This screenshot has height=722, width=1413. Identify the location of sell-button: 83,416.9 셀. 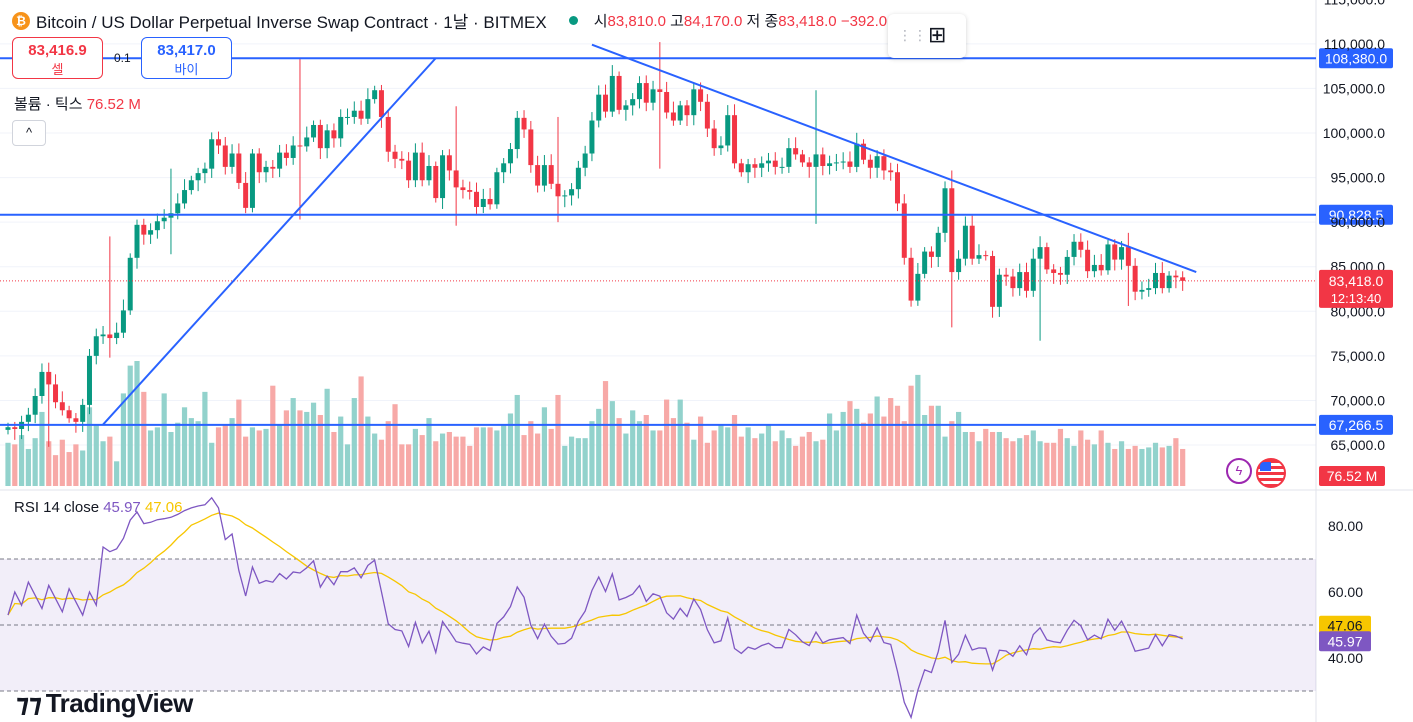
(57, 58).